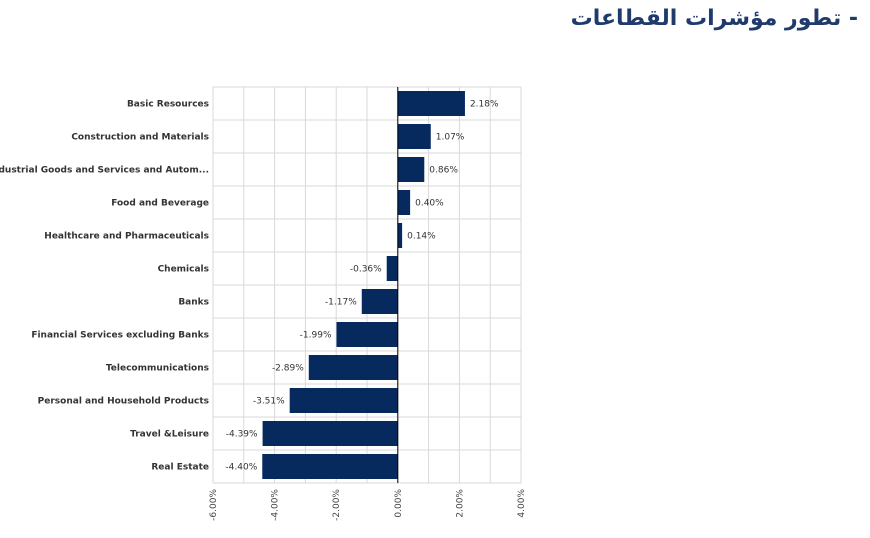 This screenshot has height=538, width=870. Describe the element at coordinates (157, 369) in the screenshot. I see `category-label: Telecommunications` at that location.